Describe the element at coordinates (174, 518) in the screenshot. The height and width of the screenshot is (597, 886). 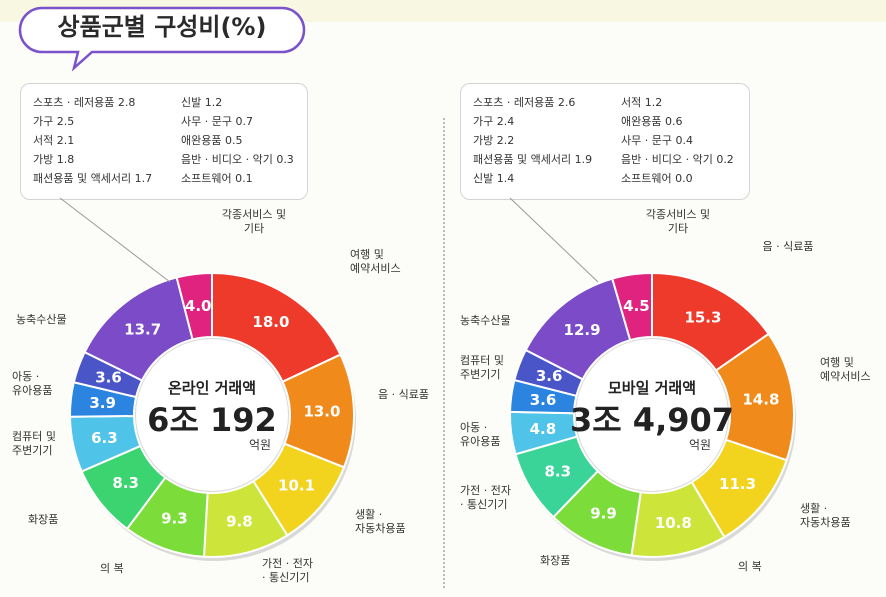
I see `slice-value-label: 9.3` at that location.